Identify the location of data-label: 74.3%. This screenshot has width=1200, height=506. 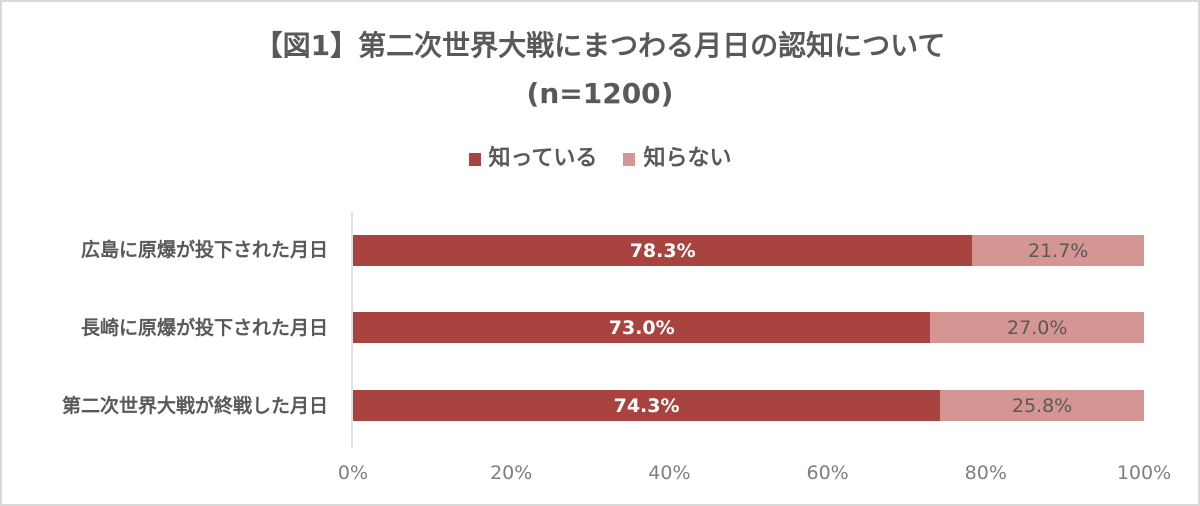
(646, 405).